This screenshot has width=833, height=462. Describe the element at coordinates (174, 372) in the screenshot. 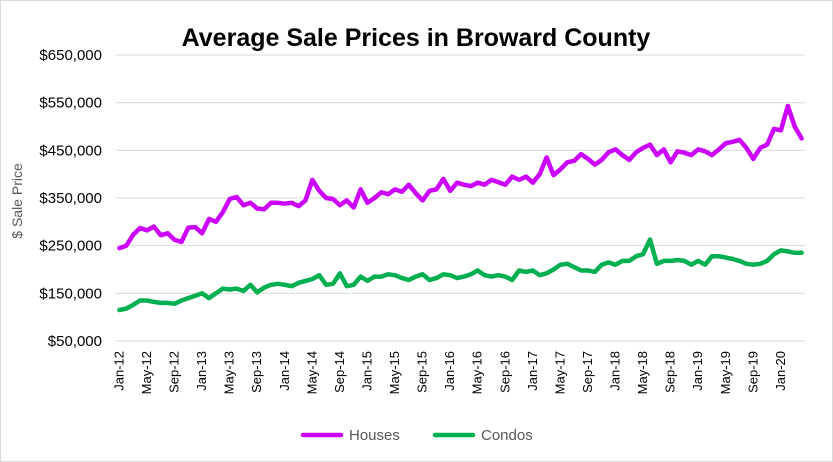

I see `x-tick-label: Sep-12` at that location.